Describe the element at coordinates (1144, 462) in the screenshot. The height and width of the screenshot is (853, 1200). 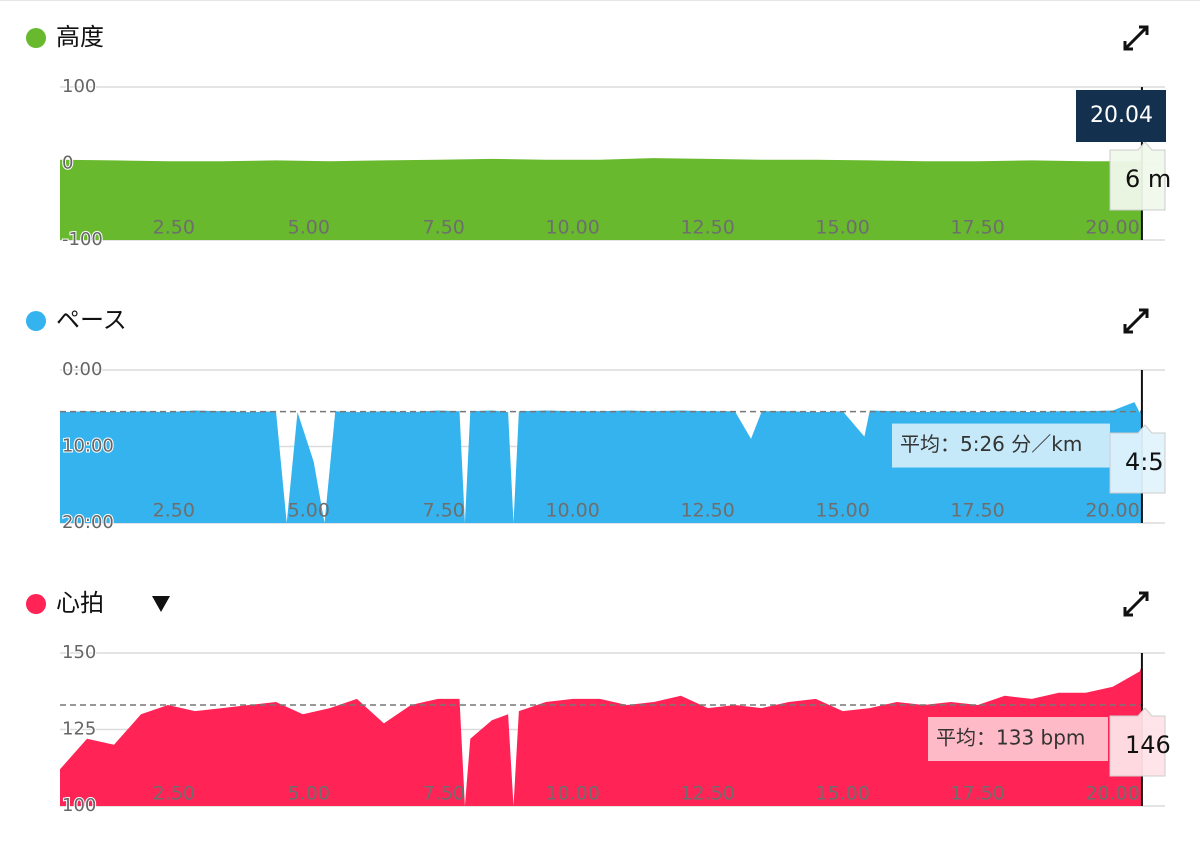
I see `tooltip-value: 4:5` at that location.